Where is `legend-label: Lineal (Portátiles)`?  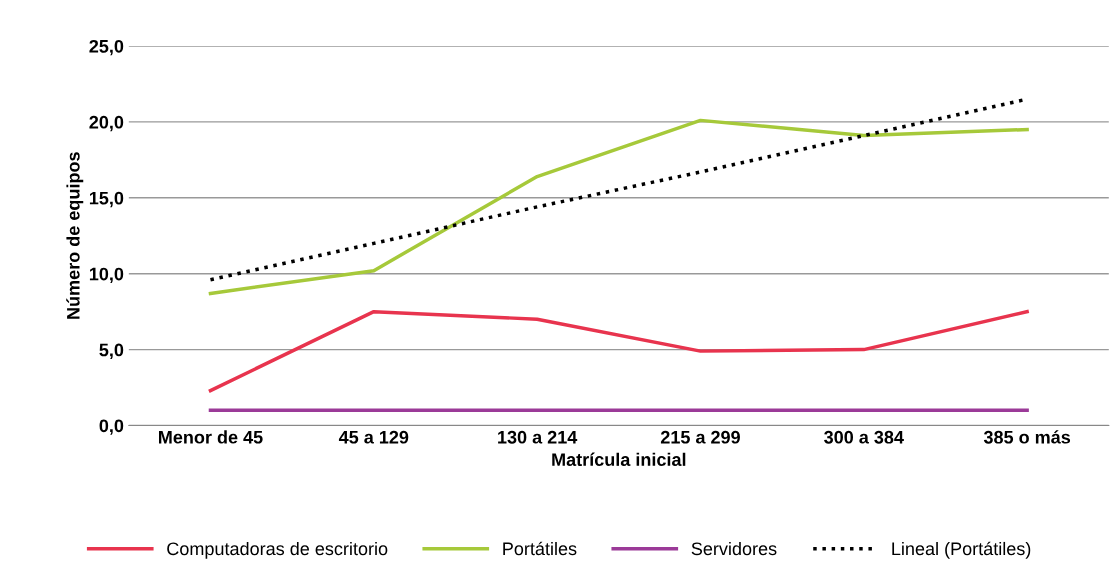 legend-label: Lineal (Portátiles) is located at coordinates (961, 550).